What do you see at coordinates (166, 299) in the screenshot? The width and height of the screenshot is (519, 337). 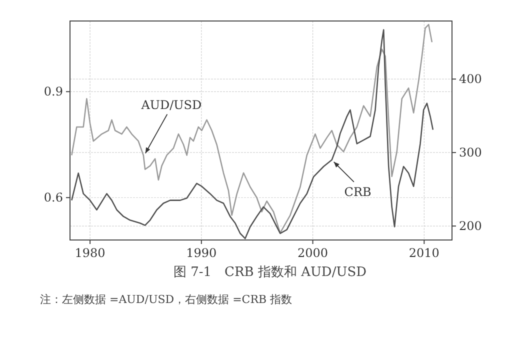 I see `text: 注：左侧数据 =AUD/USD，右侧数据 =CRB 指数` at bounding box center [166, 299].